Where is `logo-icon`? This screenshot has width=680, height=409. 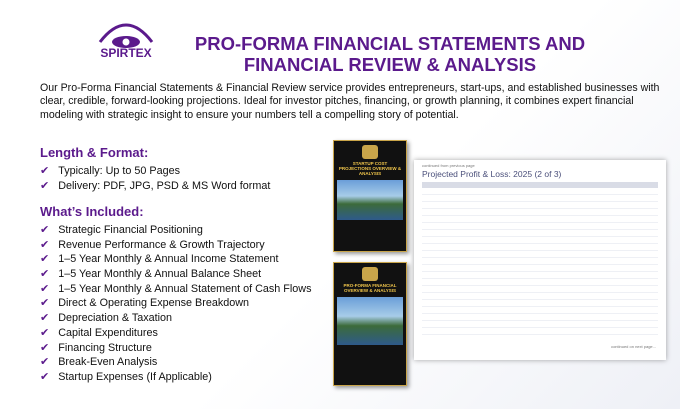 logo-icon is located at coordinates (126, 35).